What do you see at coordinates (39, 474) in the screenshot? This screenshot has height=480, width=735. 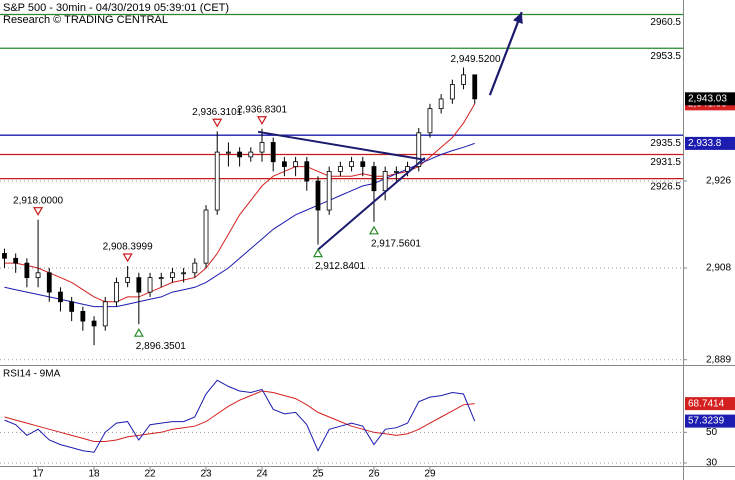 I see `x-tick-label: 17` at bounding box center [39, 474].